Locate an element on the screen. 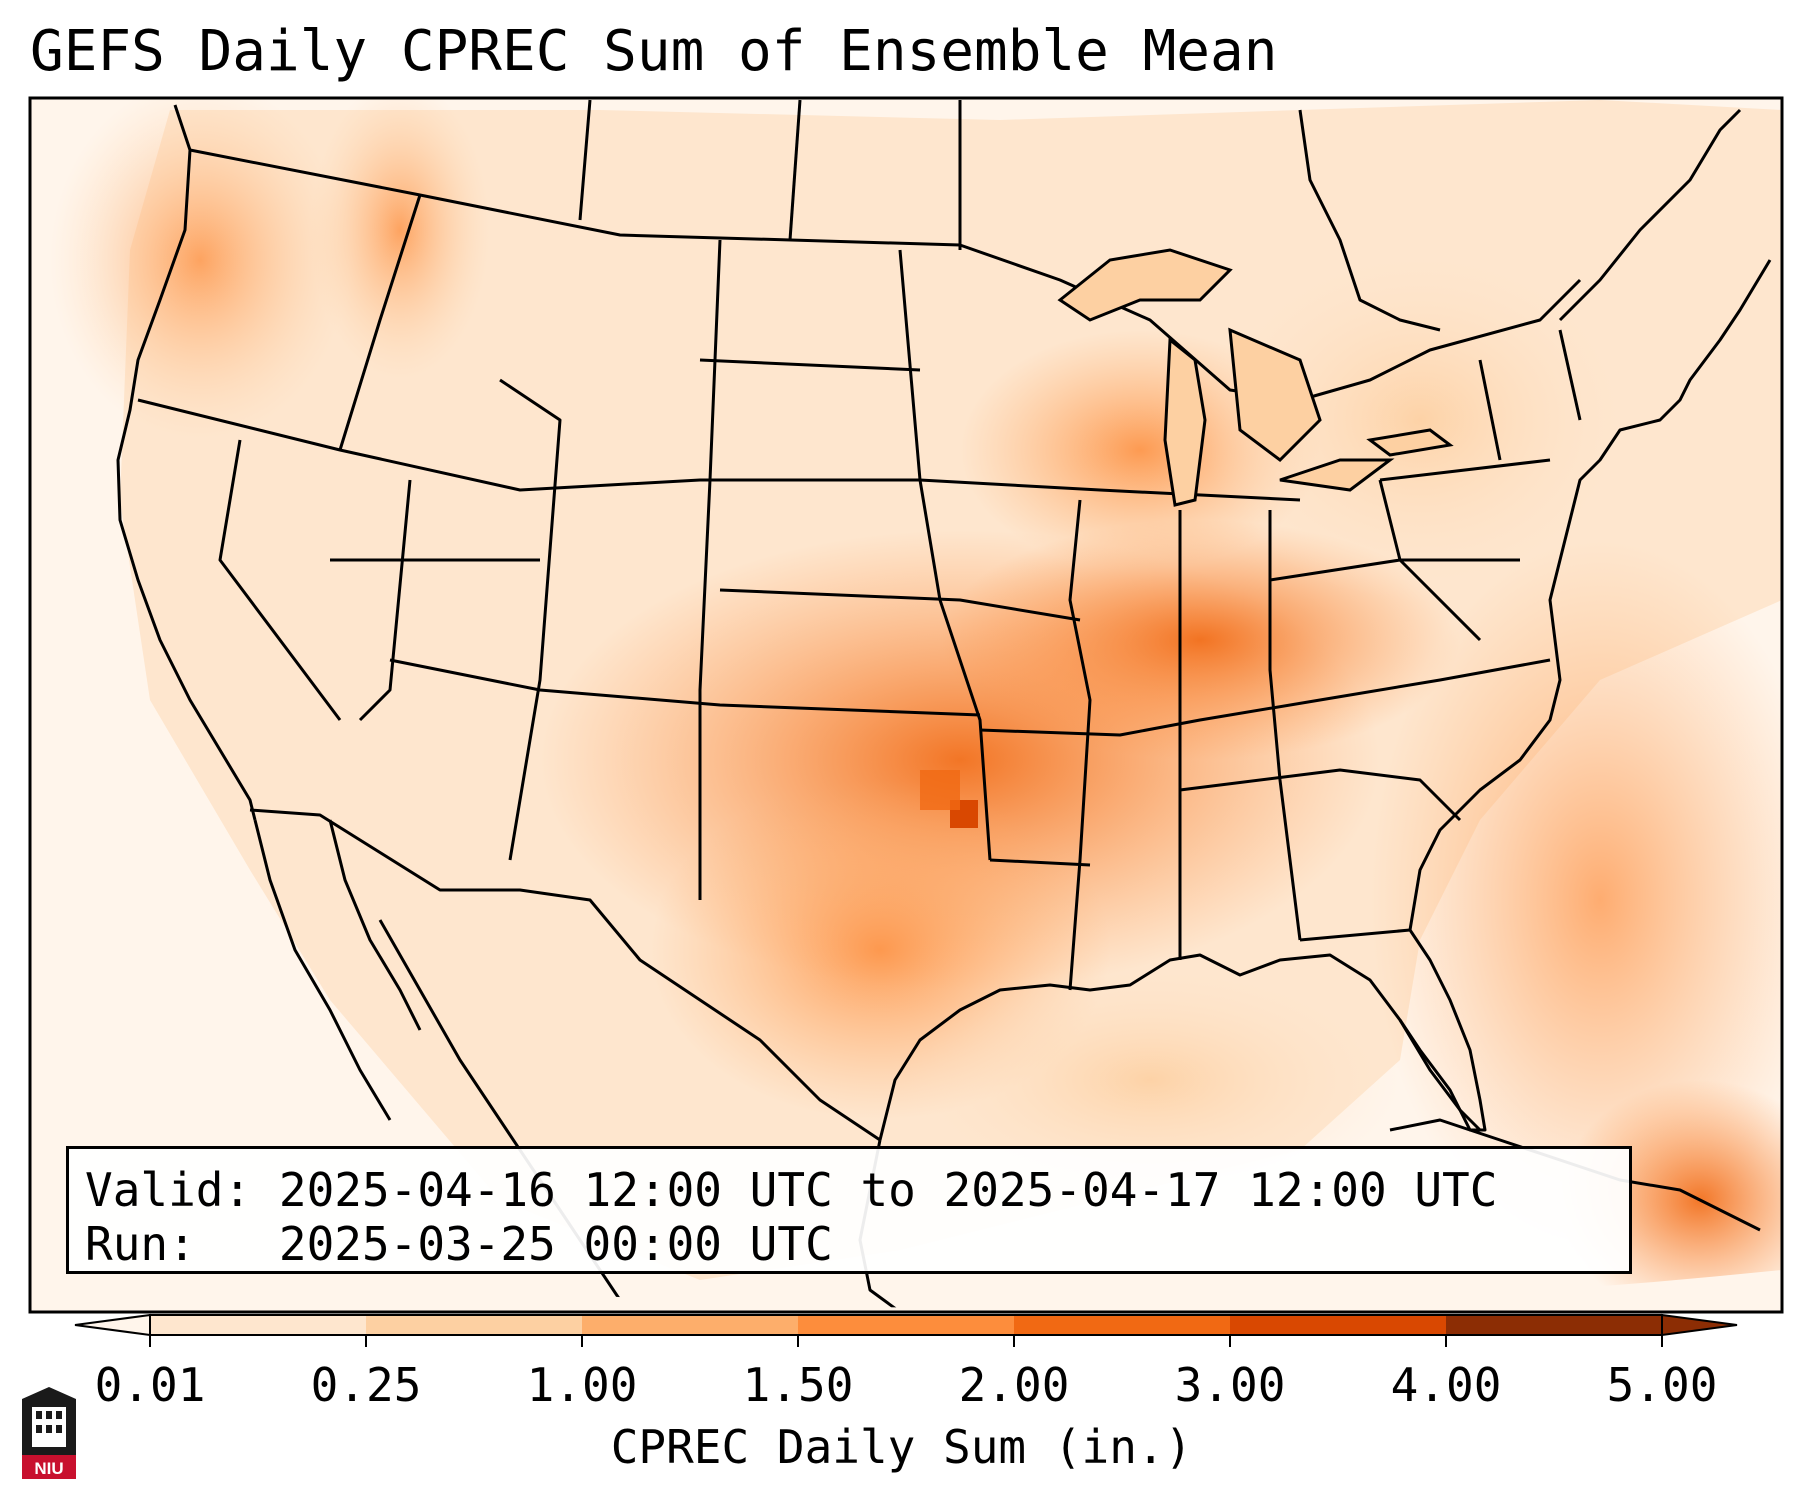 Image resolution: width=1803 pixels, height=1500 pixels. niu-logo-icon: NIU is located at coordinates (49, 1433).